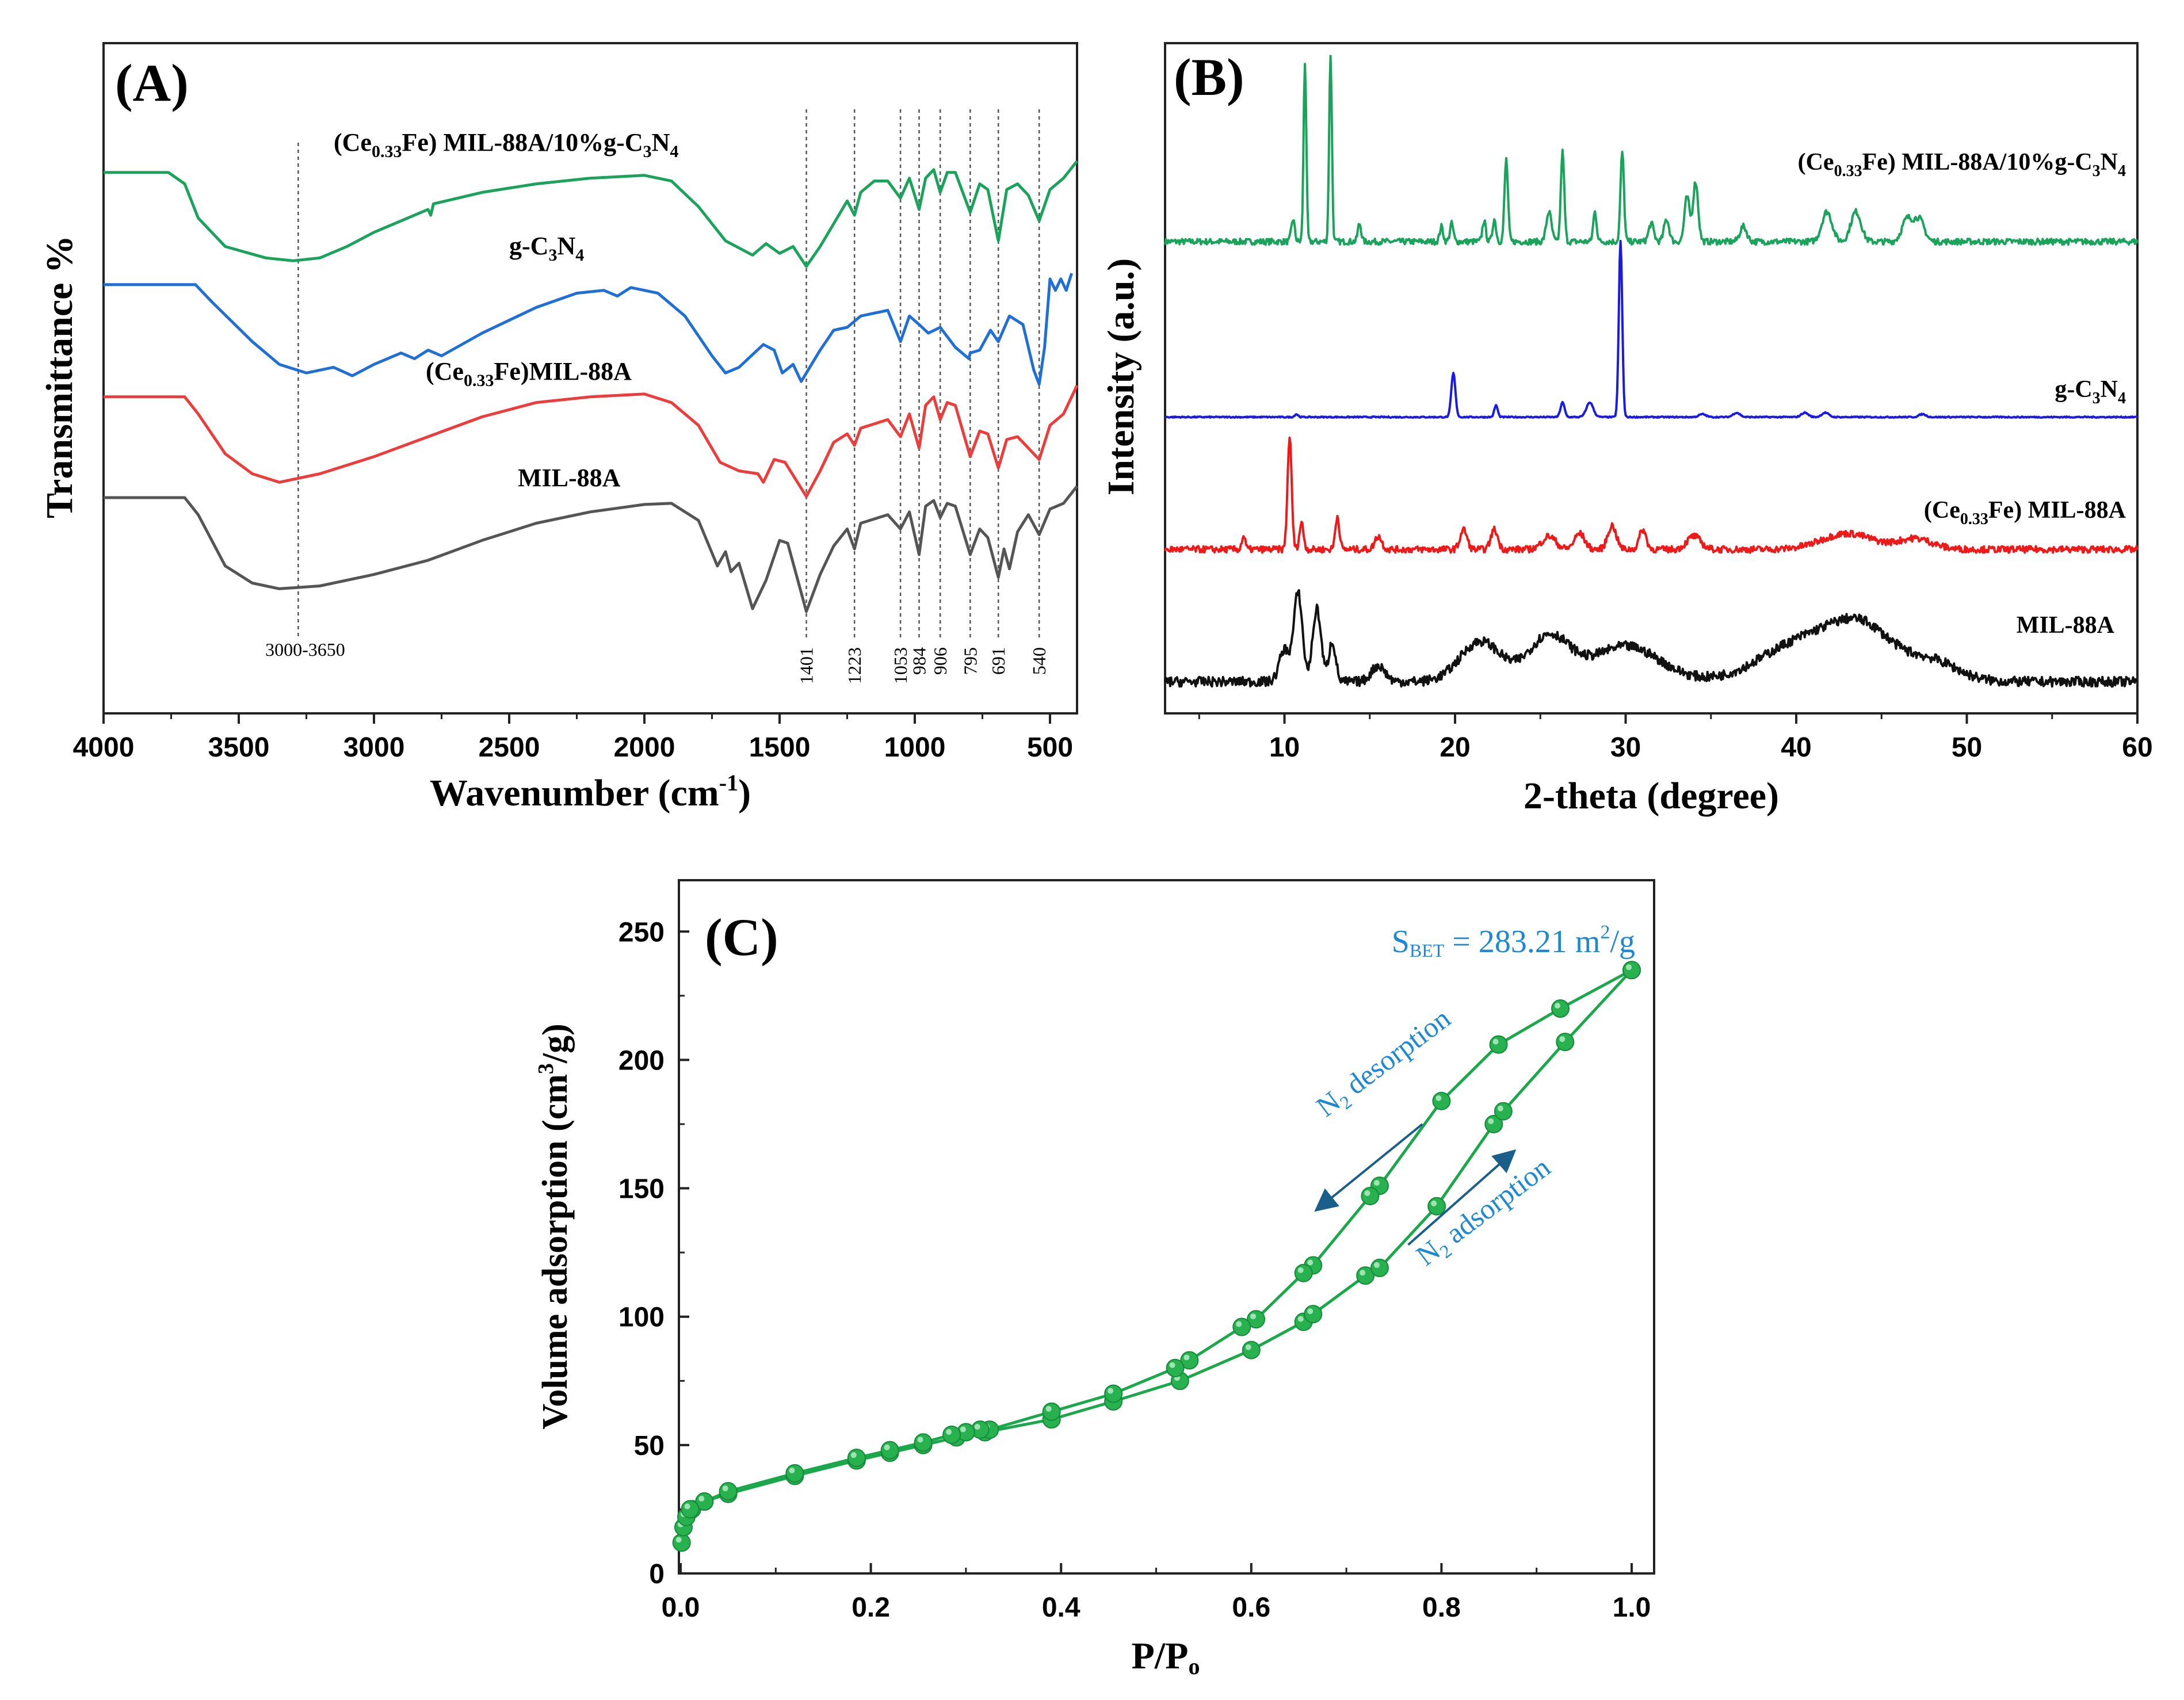 Image resolution: width=2184 pixels, height=1700 pixels. What do you see at coordinates (998, 661) in the screenshot?
I see `panel-a-reference-label: 691` at bounding box center [998, 661].